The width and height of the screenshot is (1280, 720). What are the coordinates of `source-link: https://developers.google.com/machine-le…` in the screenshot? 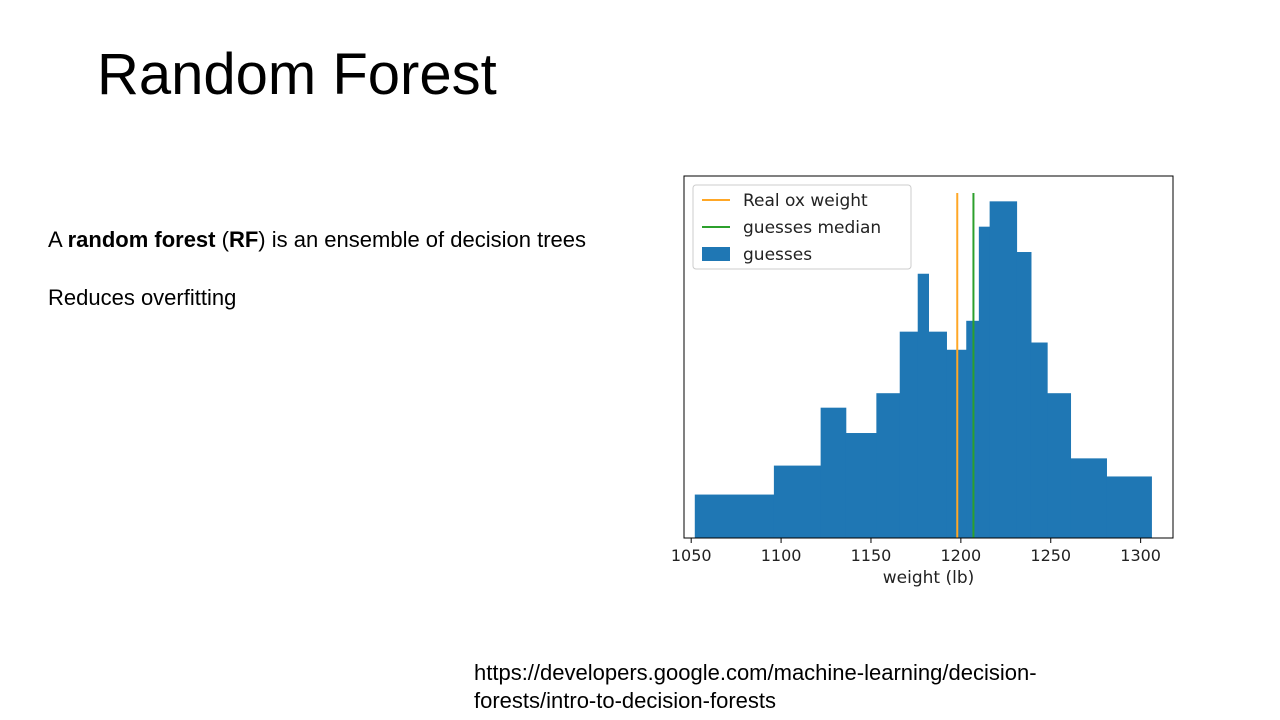 It's located at (755, 686).